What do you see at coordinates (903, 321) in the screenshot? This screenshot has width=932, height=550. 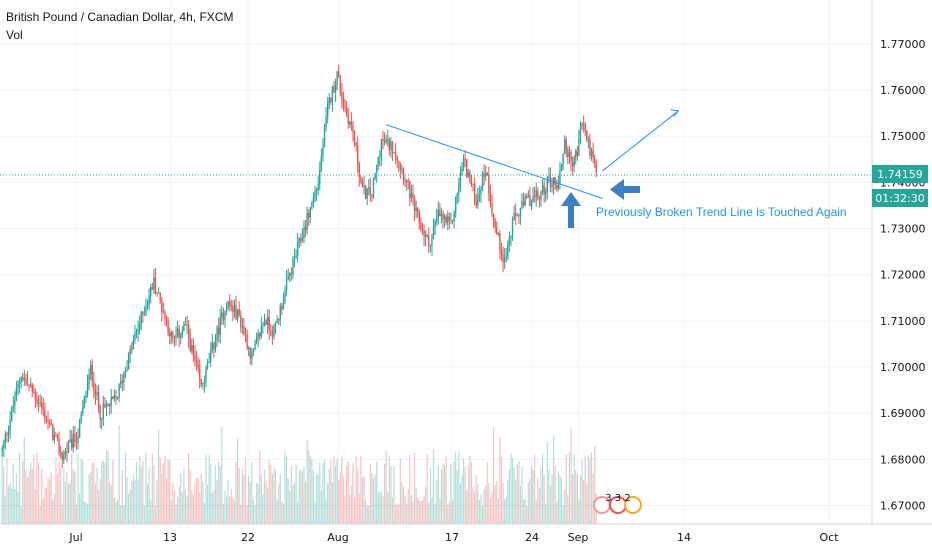 I see `price-tick-label: 1.71000` at bounding box center [903, 321].